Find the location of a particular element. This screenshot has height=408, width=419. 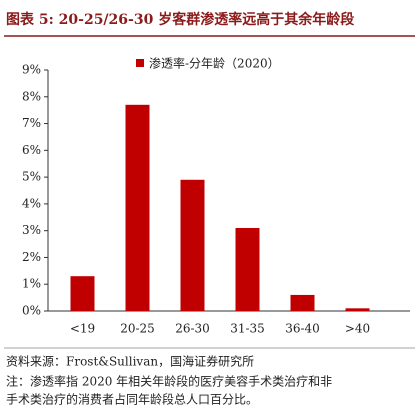

y-tick-label: 3% is located at coordinates (31, 230).